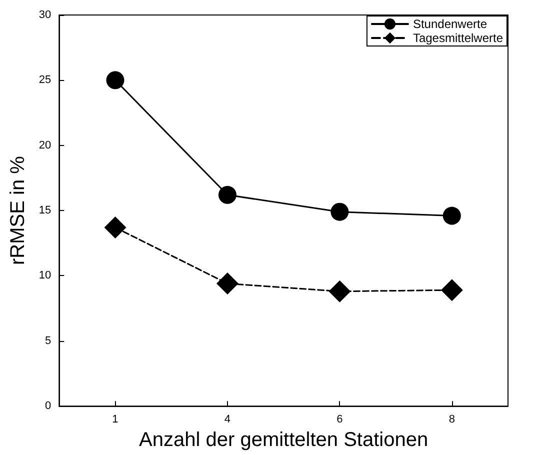 The image size is (544, 455). What do you see at coordinates (18, 211) in the screenshot?
I see `y-axis-title: rRMSE in %` at bounding box center [18, 211].